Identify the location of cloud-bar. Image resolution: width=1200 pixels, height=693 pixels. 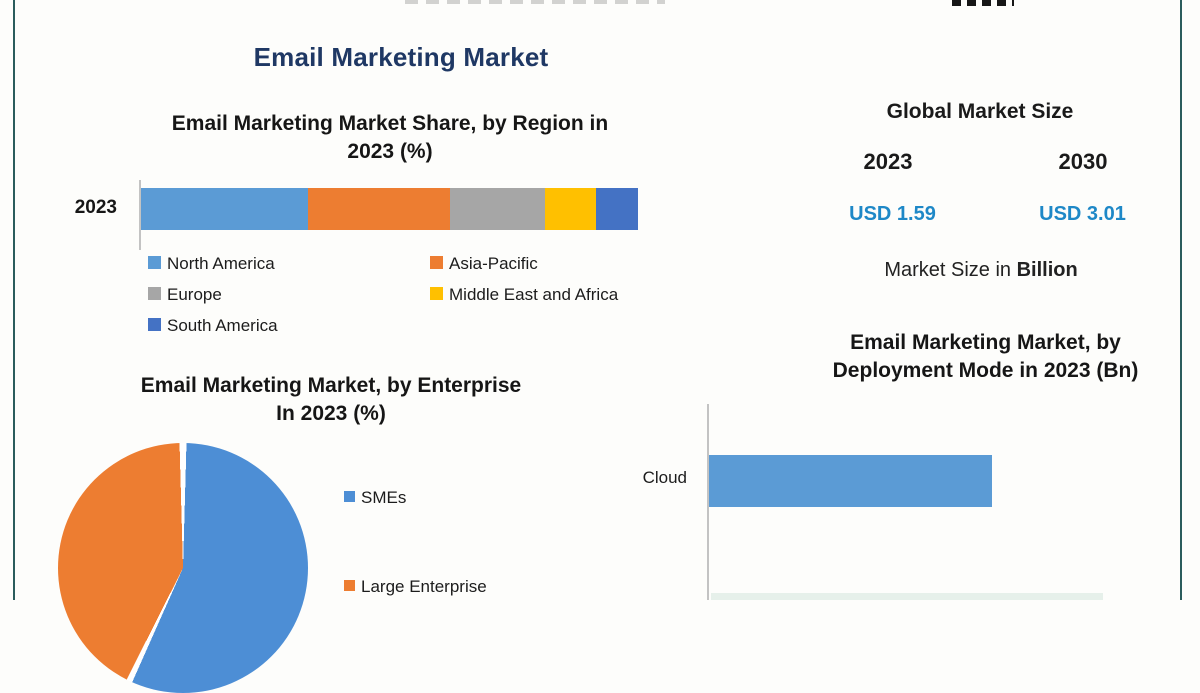
(850, 481).